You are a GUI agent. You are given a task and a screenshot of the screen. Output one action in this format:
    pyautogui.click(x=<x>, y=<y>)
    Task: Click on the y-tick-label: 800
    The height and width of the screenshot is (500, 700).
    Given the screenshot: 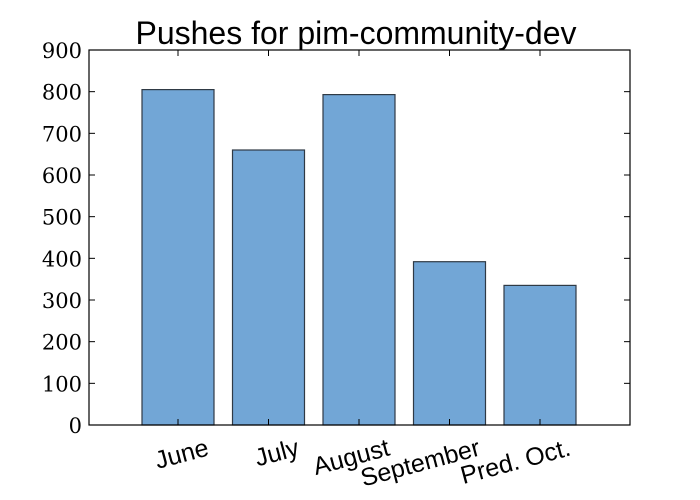 What is the action you would take?
    pyautogui.click(x=62, y=93)
    